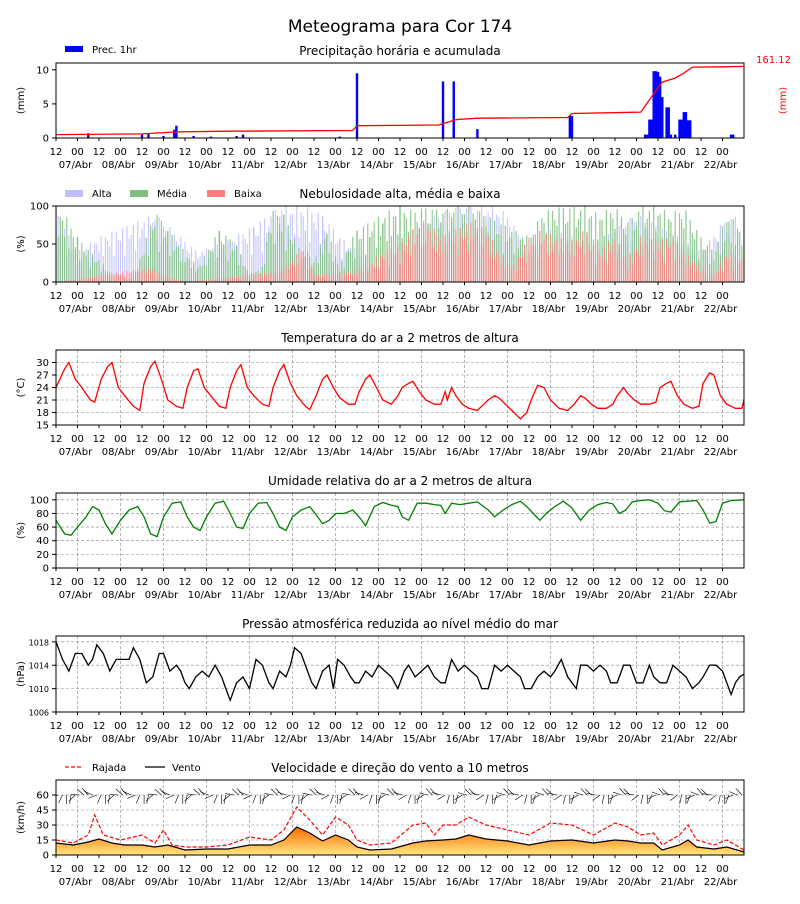 The image size is (800, 904). I want to click on x-day-label: 07/Abr, so click(76, 309).